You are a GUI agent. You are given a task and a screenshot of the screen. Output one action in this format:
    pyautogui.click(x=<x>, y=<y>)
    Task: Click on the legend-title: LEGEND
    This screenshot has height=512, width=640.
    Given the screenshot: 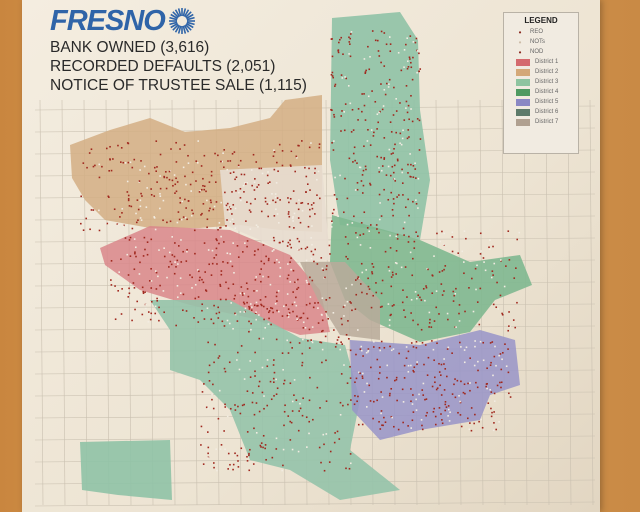 What is the action you would take?
    pyautogui.click(x=541, y=20)
    